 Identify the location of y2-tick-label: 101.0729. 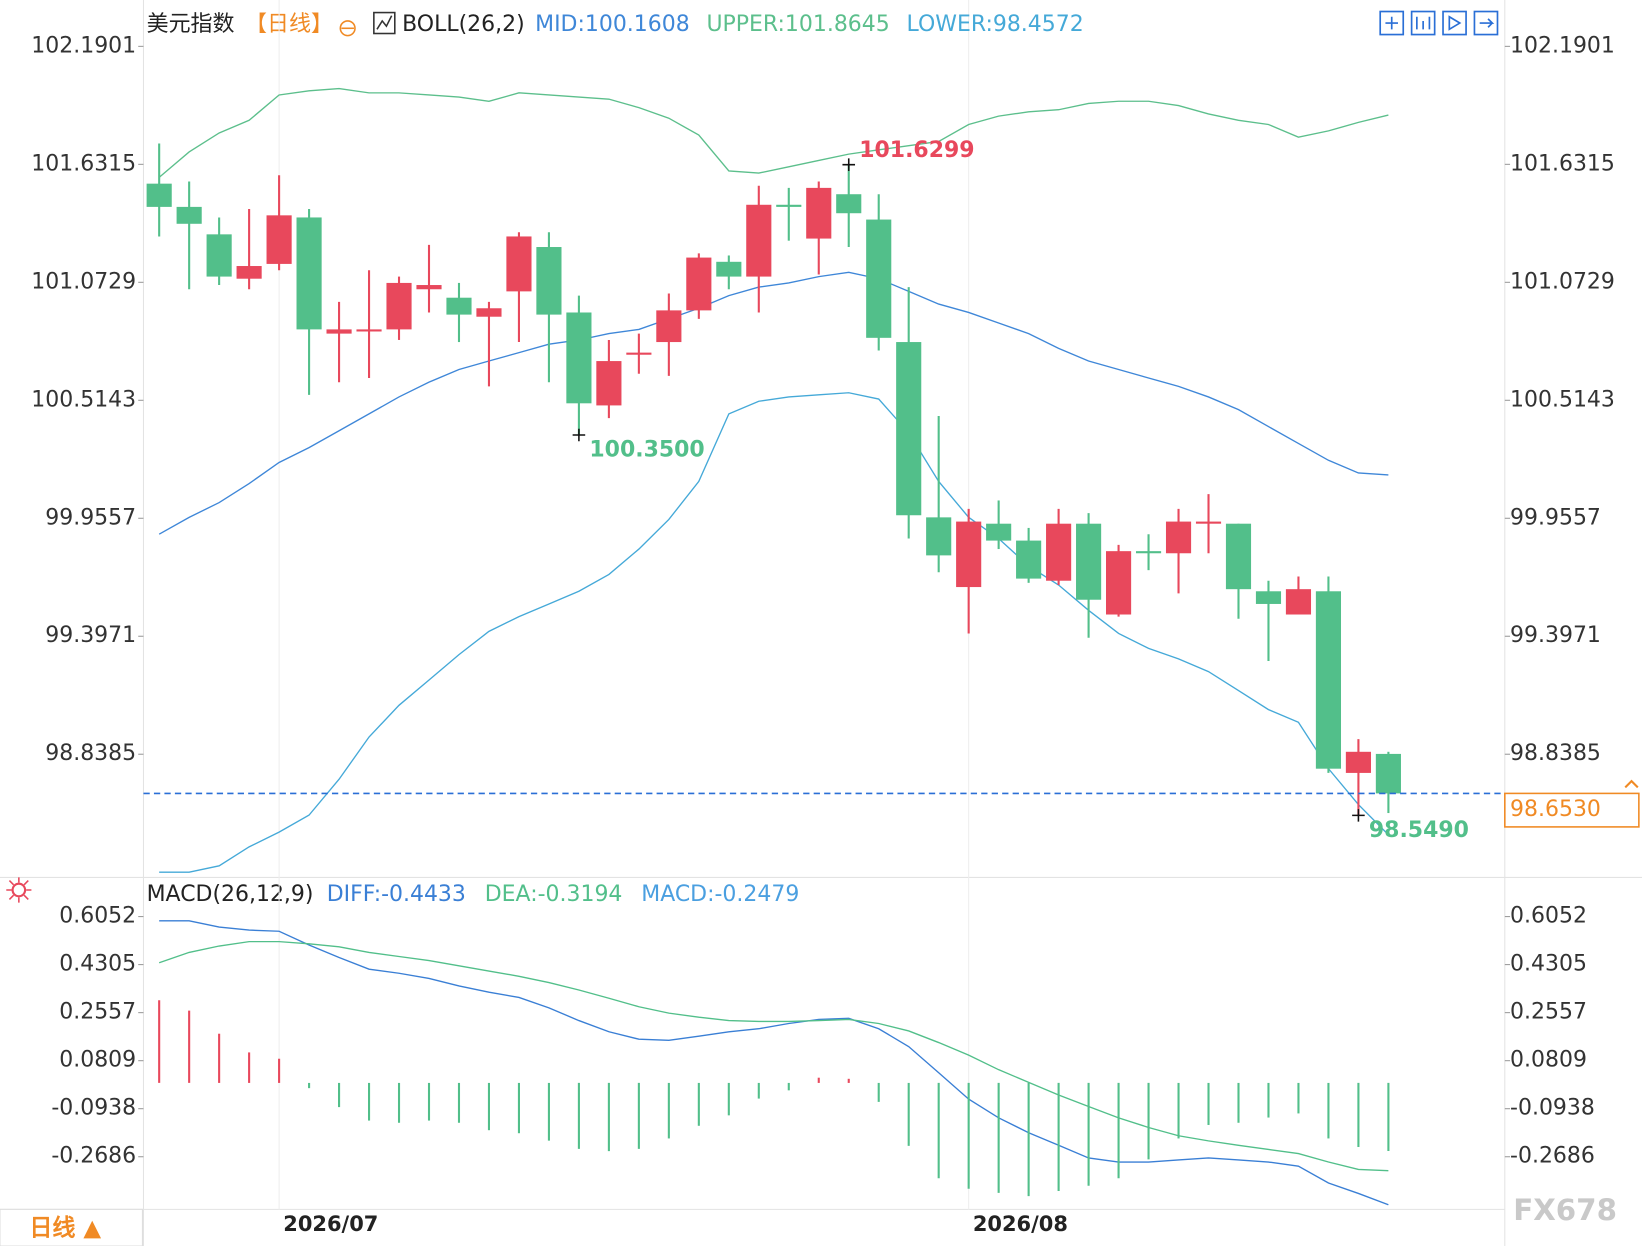
(1562, 281).